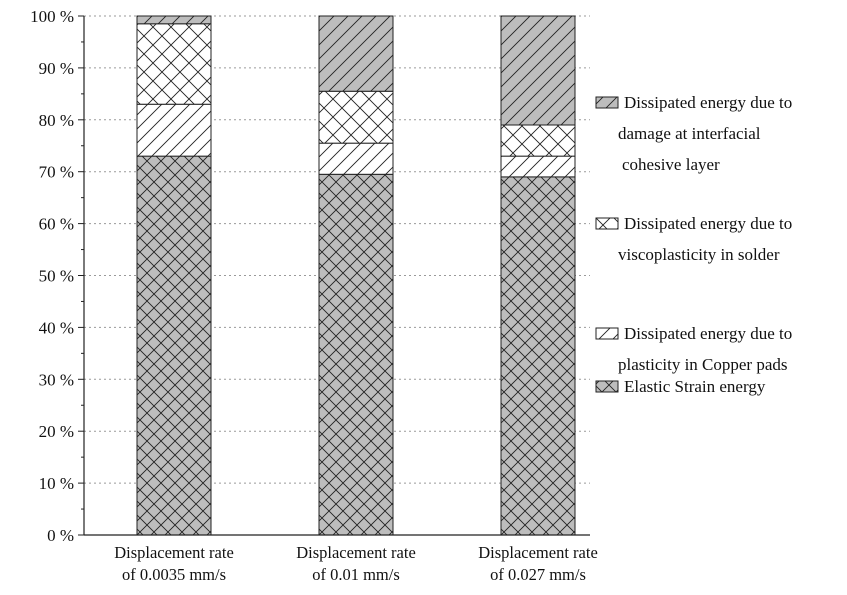  What do you see at coordinates (56, 276) in the screenshot?
I see `y-tick-label-50: 50 %` at bounding box center [56, 276].